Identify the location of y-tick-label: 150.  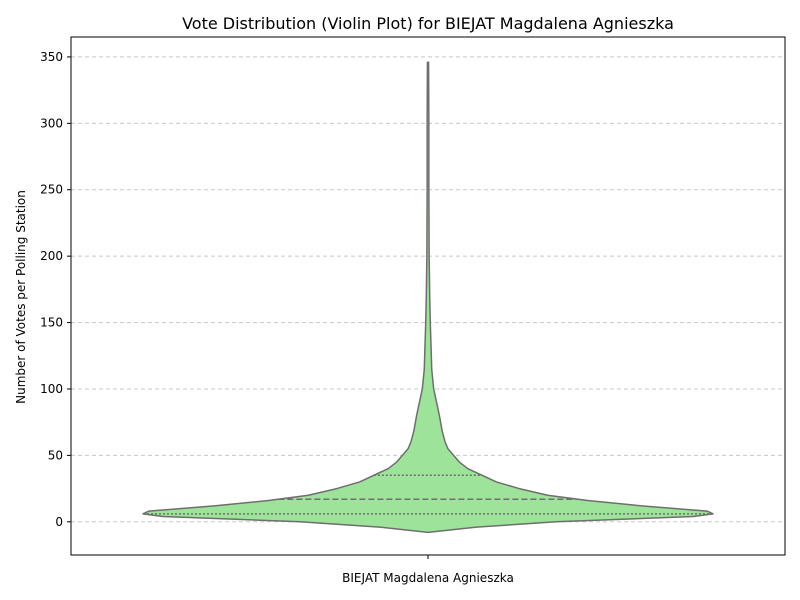
(51, 323).